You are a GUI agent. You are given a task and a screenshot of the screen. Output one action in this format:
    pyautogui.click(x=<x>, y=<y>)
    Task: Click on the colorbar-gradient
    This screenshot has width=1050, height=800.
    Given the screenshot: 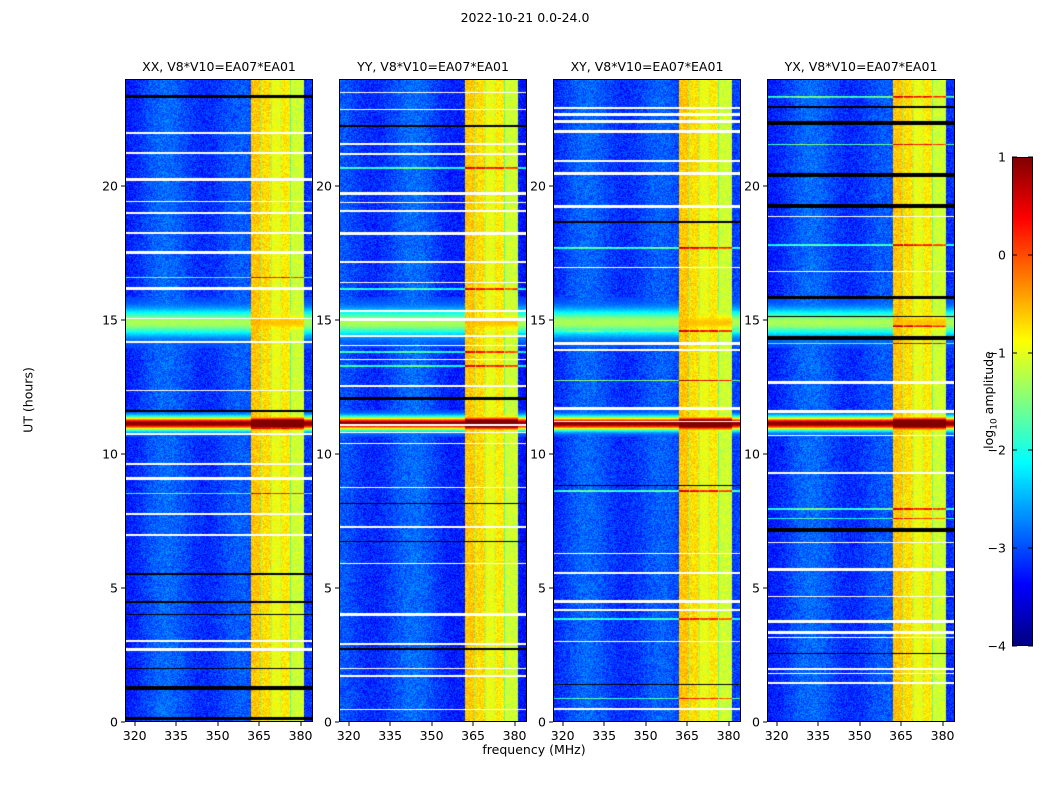 What is the action you would take?
    pyautogui.click(x=1022, y=401)
    